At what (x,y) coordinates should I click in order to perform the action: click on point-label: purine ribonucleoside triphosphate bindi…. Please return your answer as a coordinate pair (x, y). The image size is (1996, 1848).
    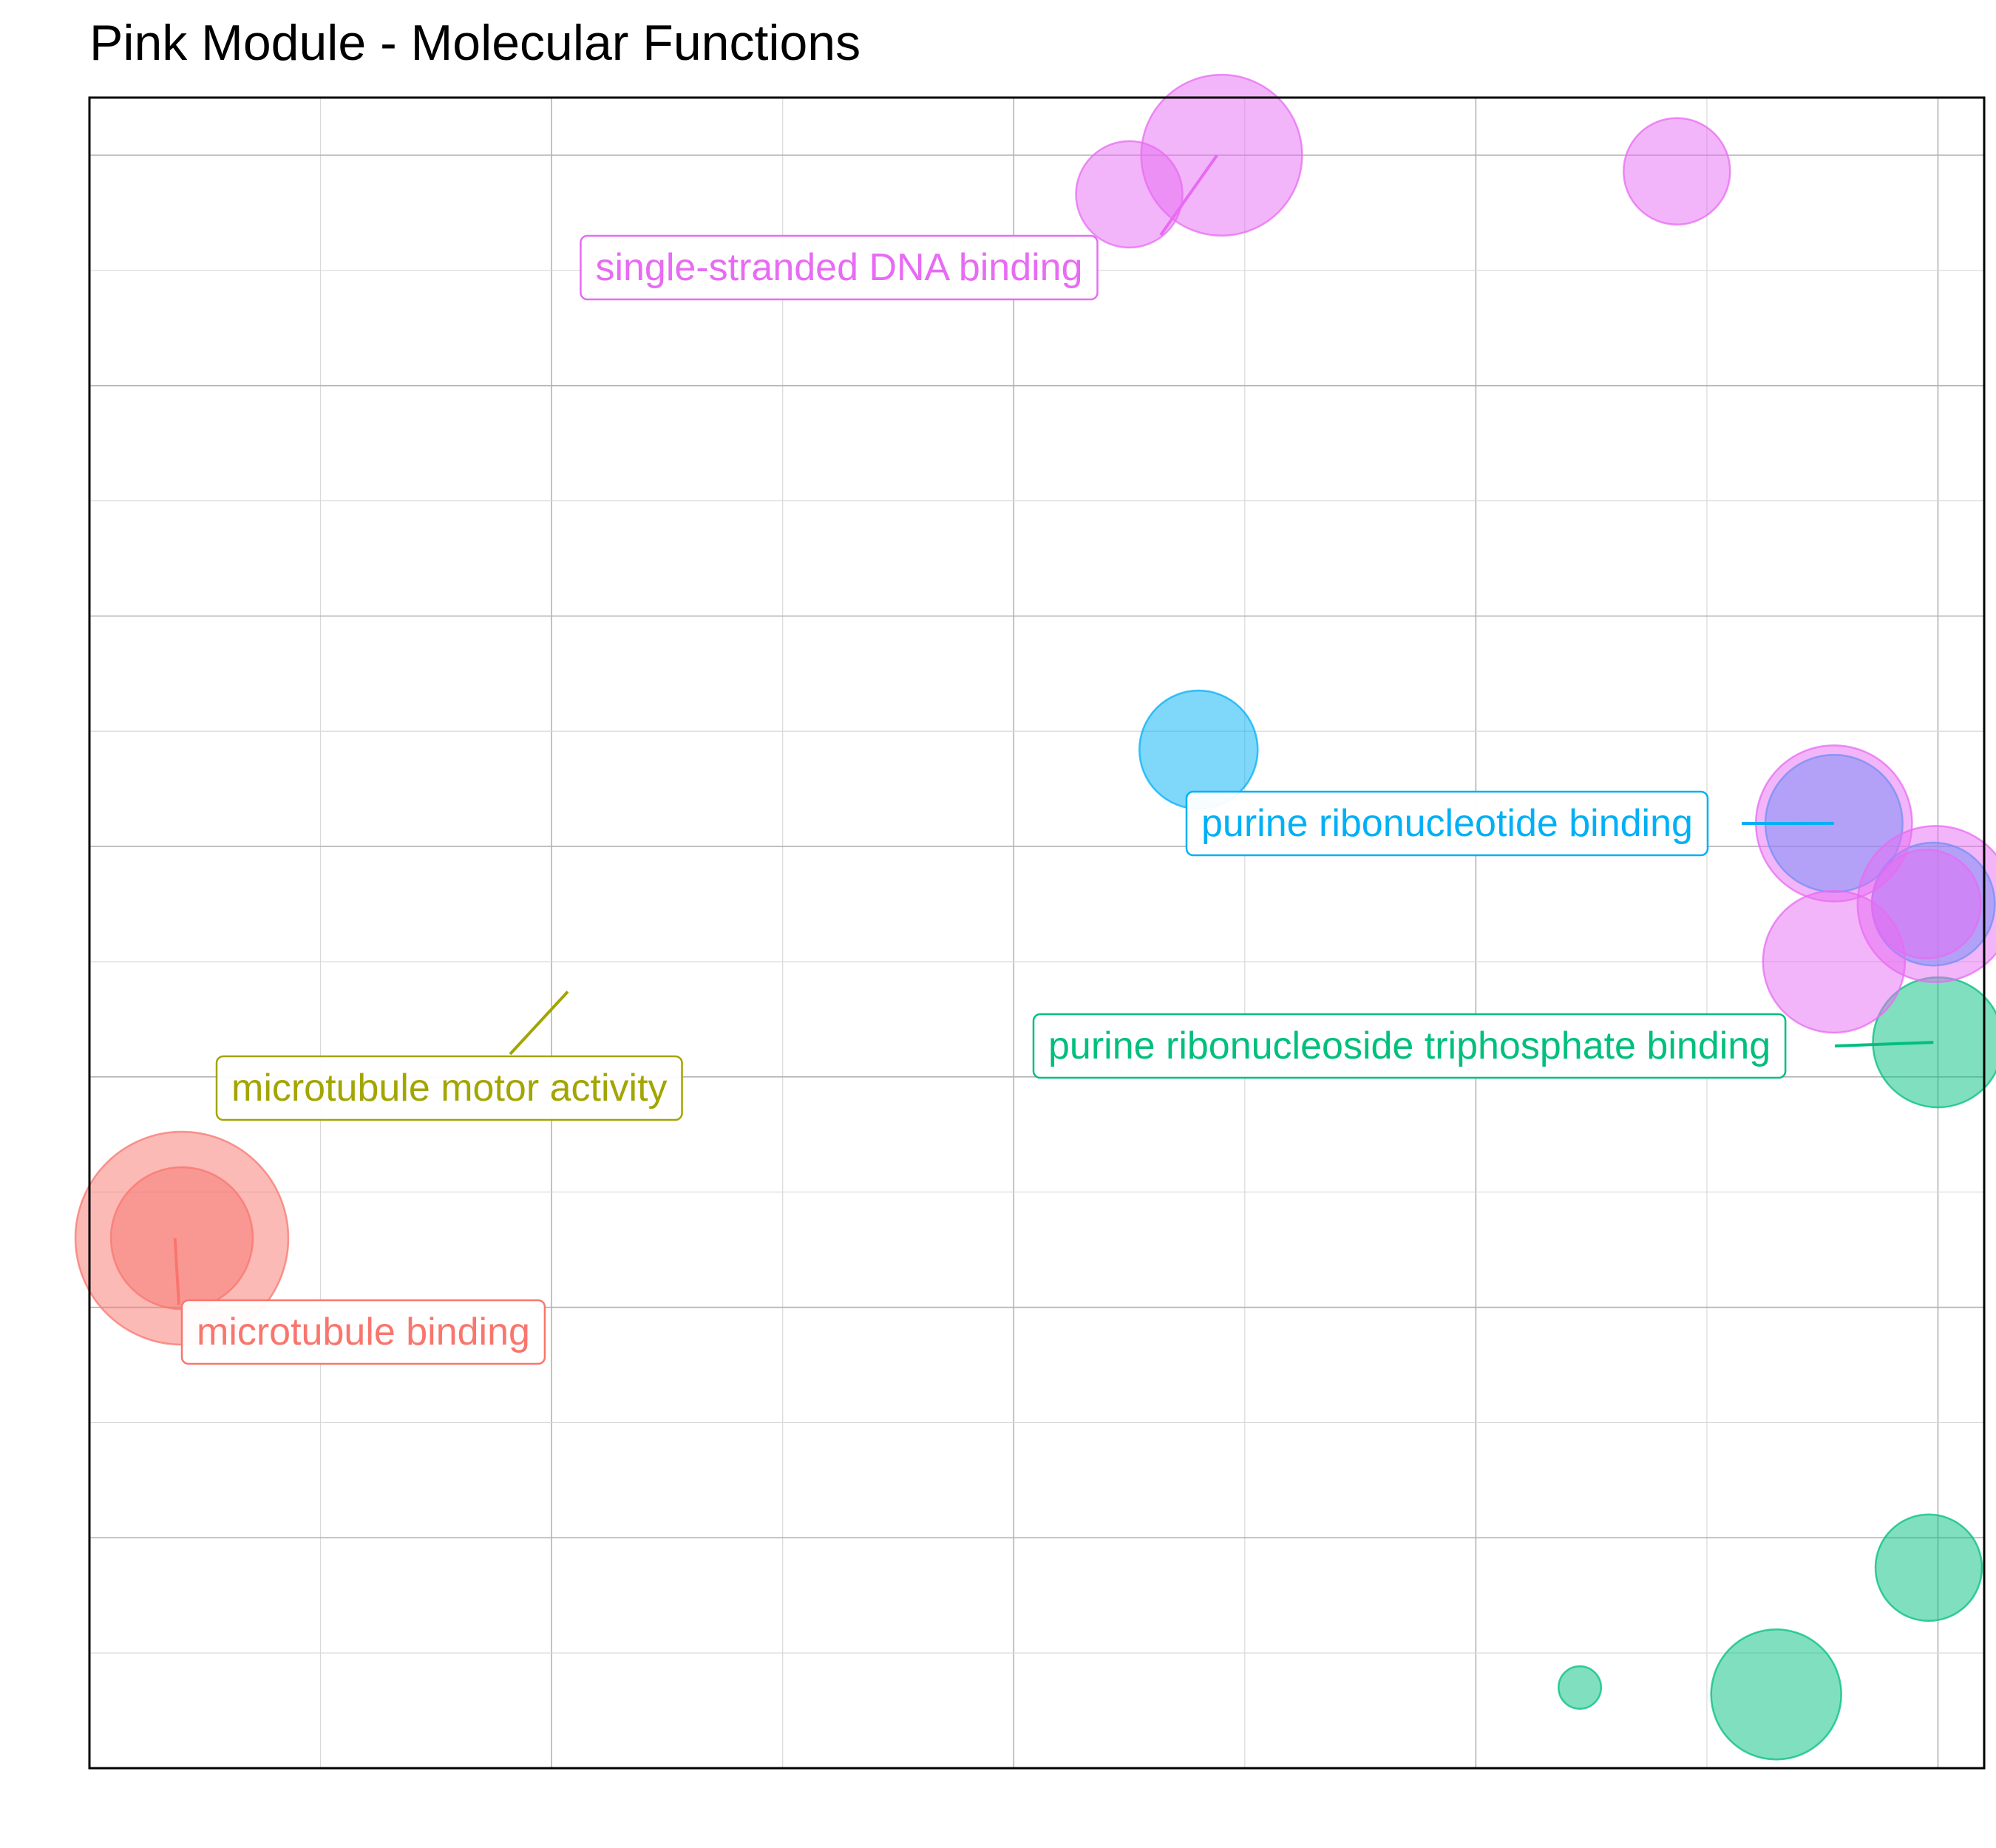
    Looking at the image, I should click on (1483, 1046).